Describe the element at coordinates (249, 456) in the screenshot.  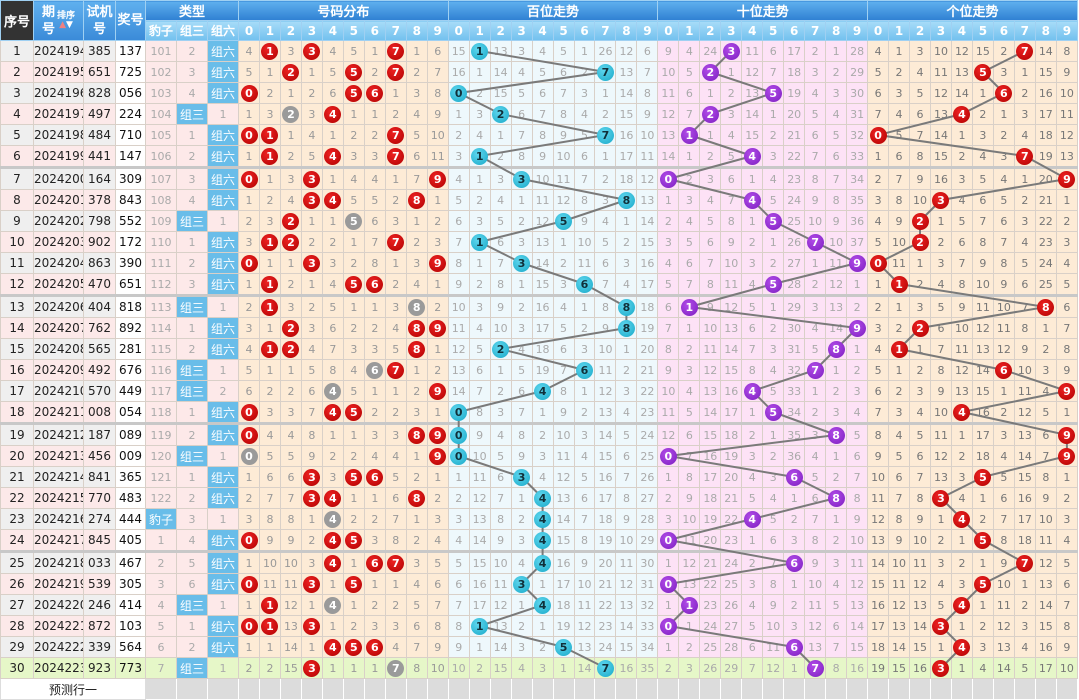
I see `dist-cell: 0` at that location.